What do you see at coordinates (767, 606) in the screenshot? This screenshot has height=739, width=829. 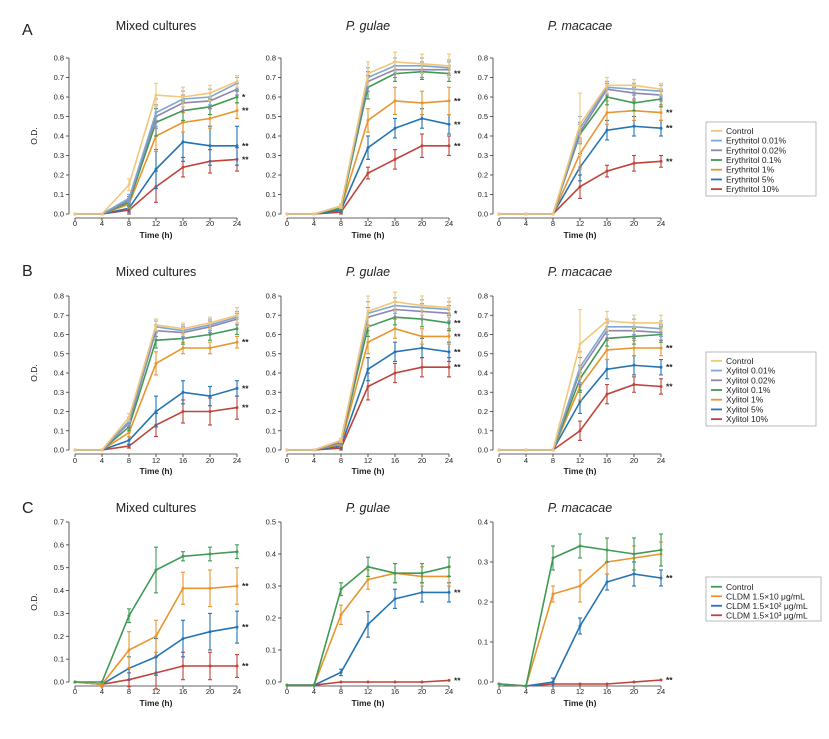 I see `legend-label: CLDM 1.5×10² μg/mL` at bounding box center [767, 606].